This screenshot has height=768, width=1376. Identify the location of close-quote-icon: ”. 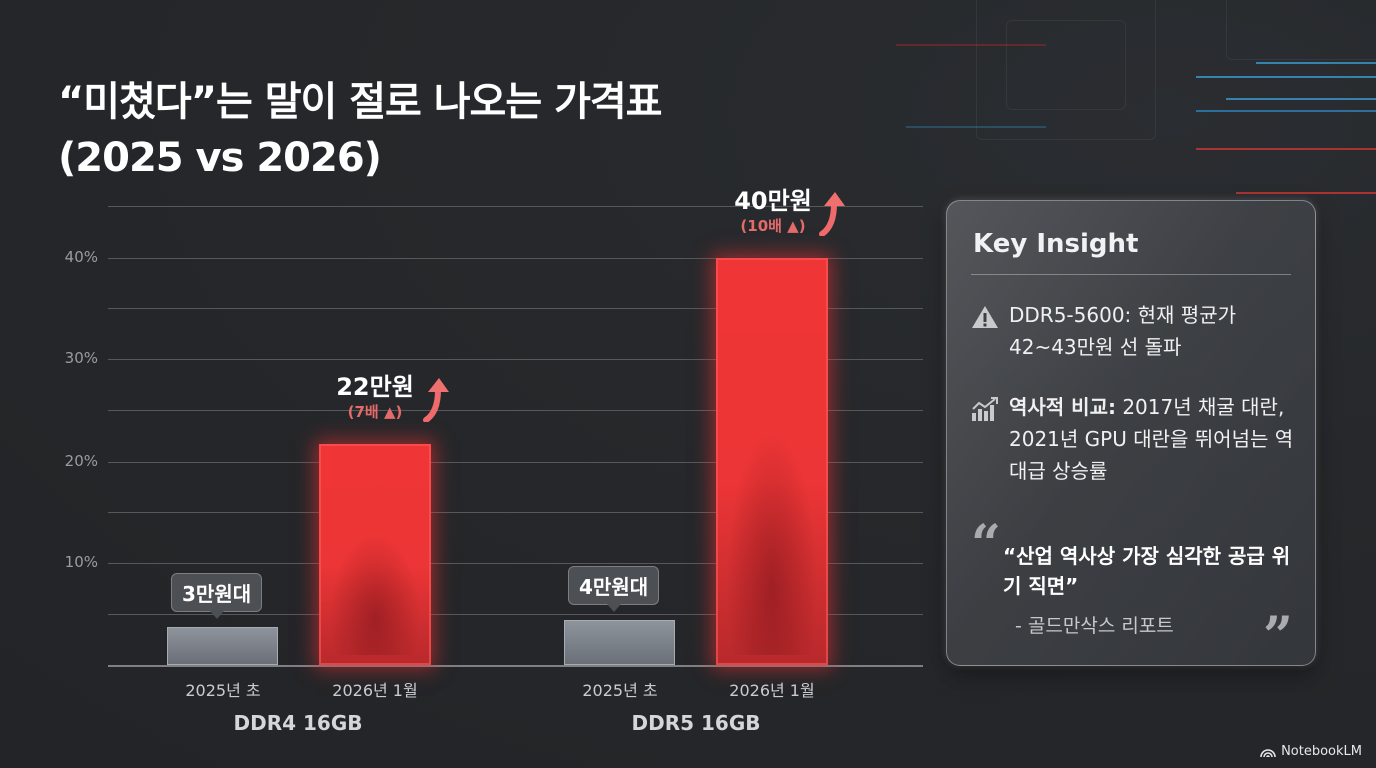
(1278, 636).